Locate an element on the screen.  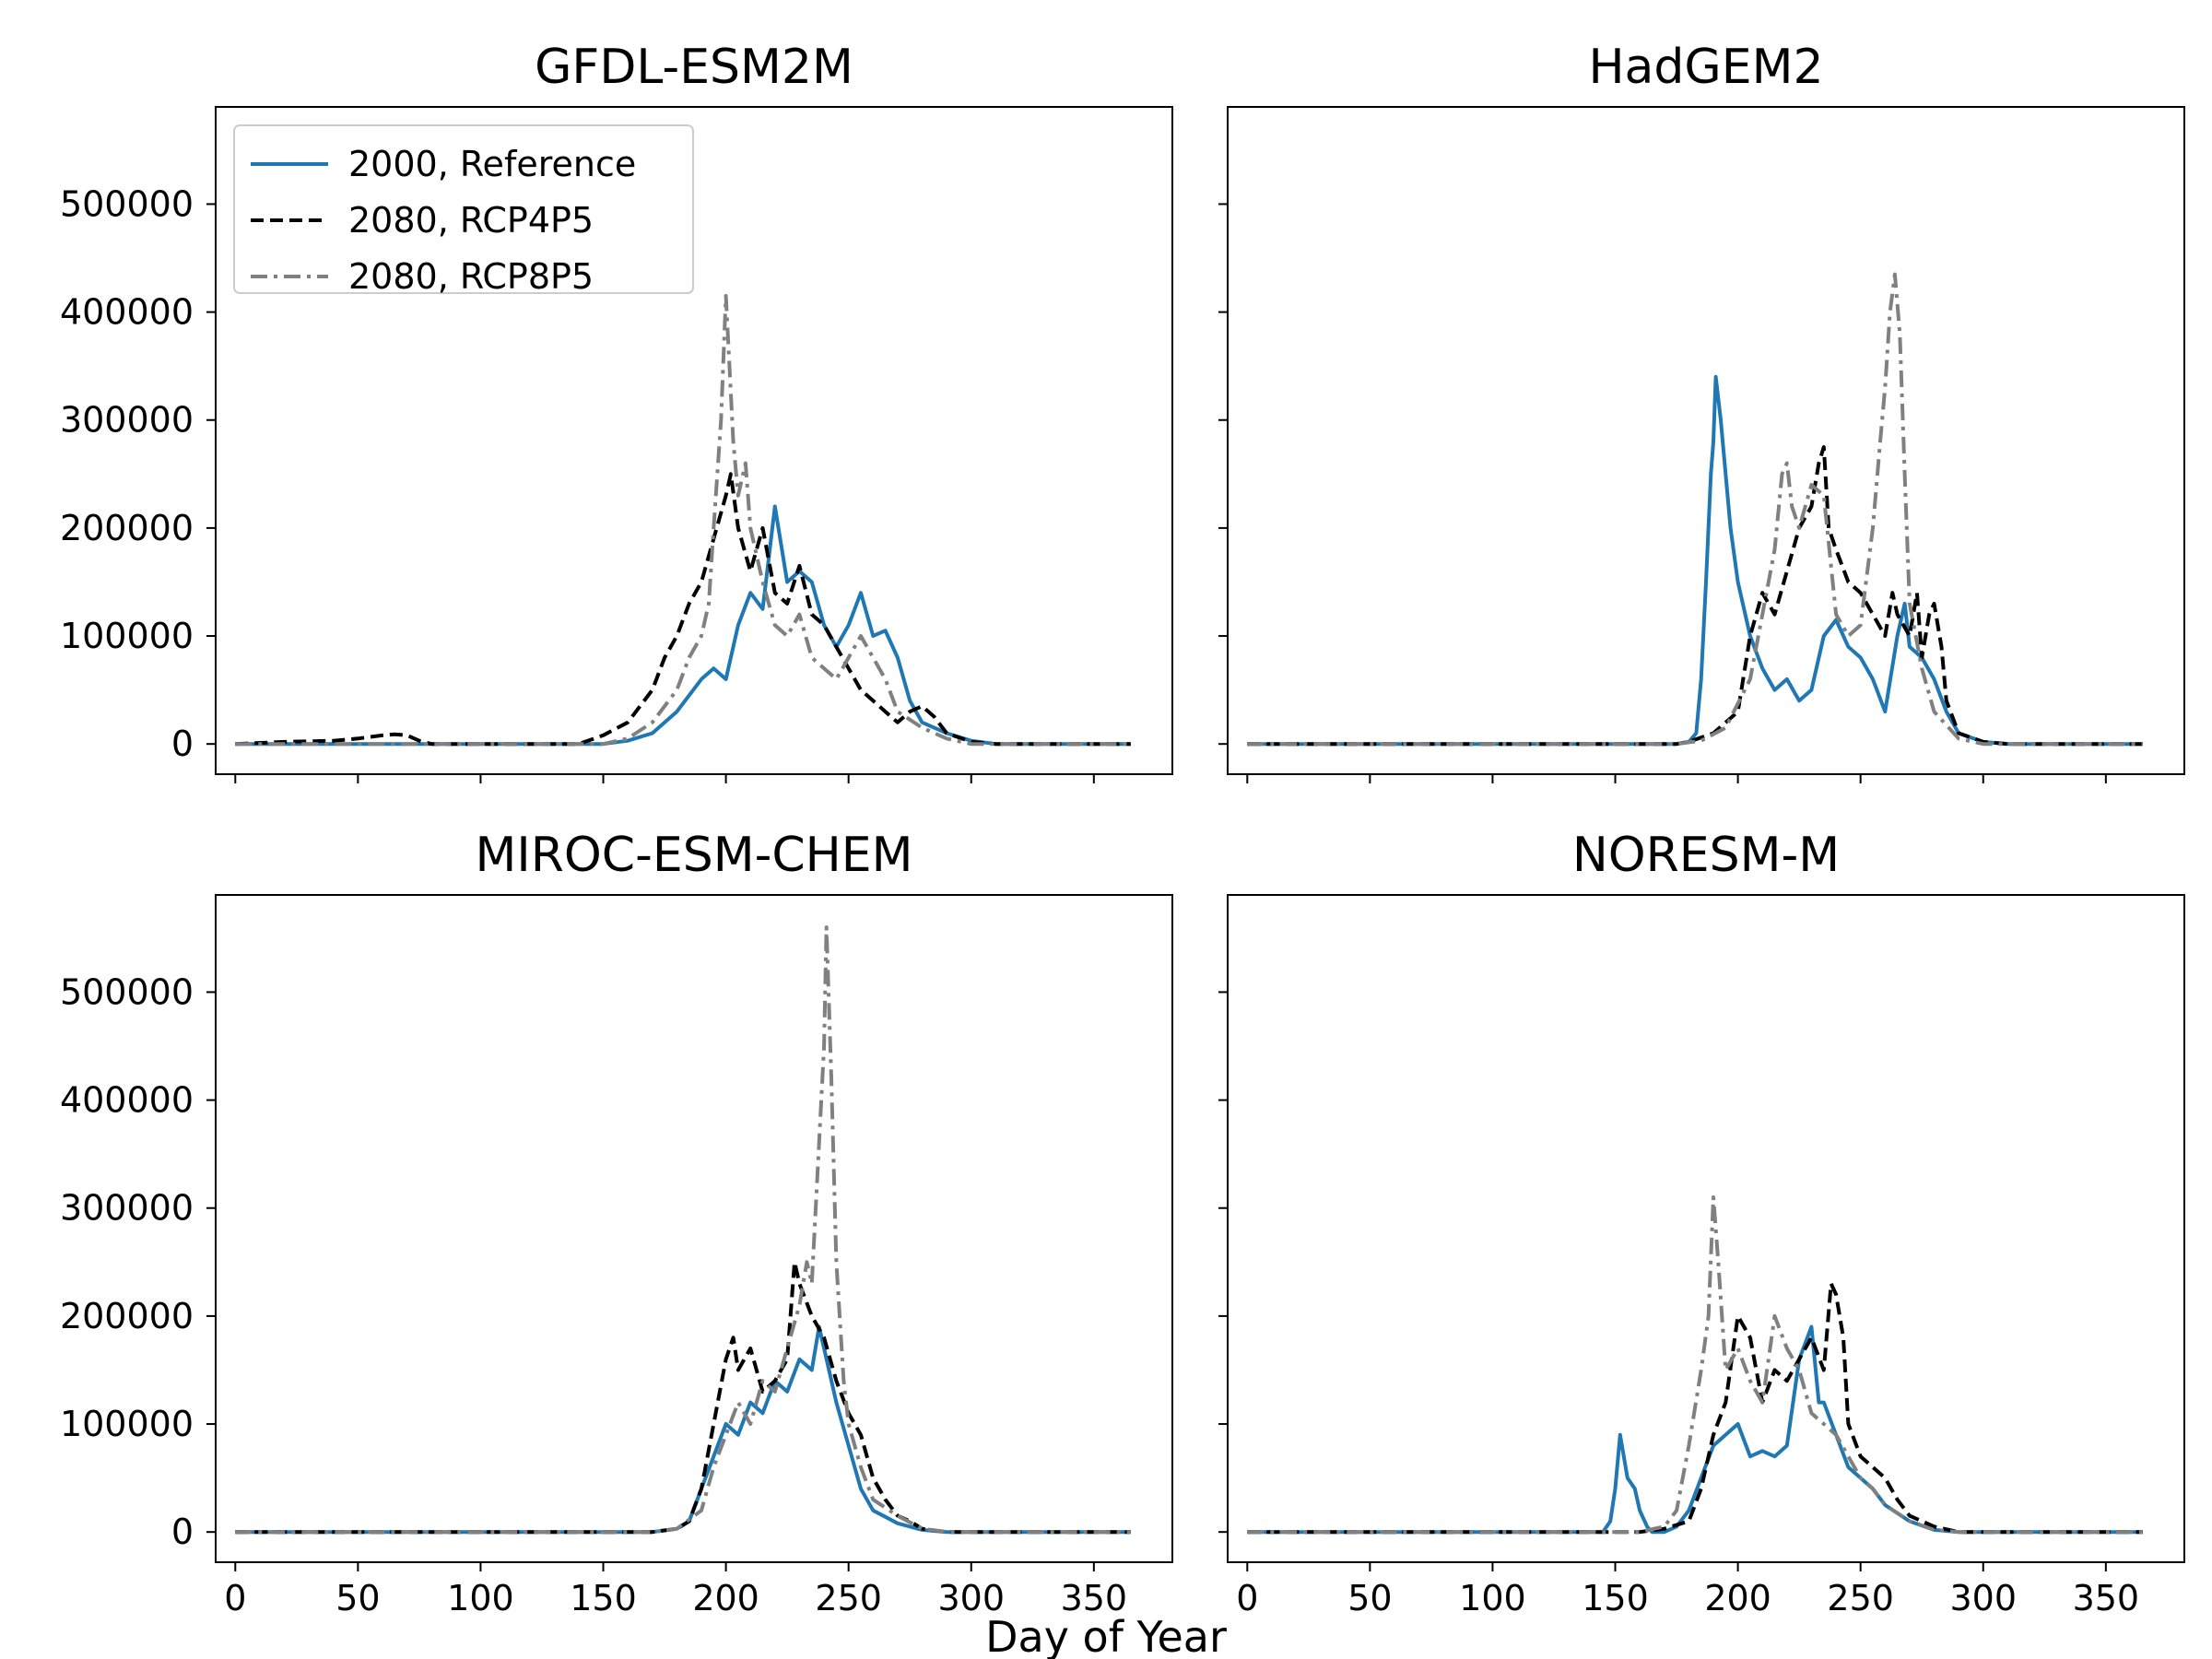
legend: 2000, Reference 2080, RCP4P5 2080, RCP8P5 is located at coordinates (463, 210).